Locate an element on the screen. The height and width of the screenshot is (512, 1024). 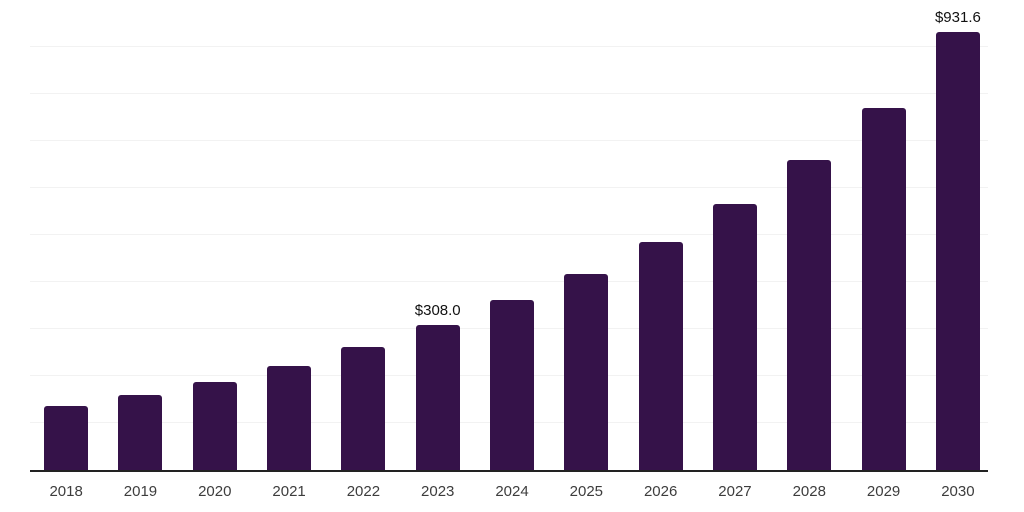
bar-slot-2030: $931.6 is located at coordinates (958, 235).